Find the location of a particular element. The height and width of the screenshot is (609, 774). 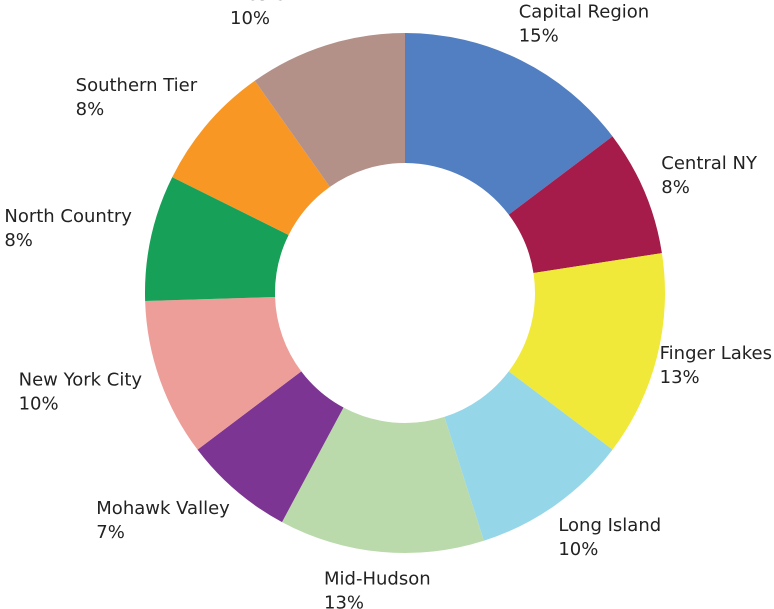

slice-value-label: 15% is located at coordinates (539, 35).